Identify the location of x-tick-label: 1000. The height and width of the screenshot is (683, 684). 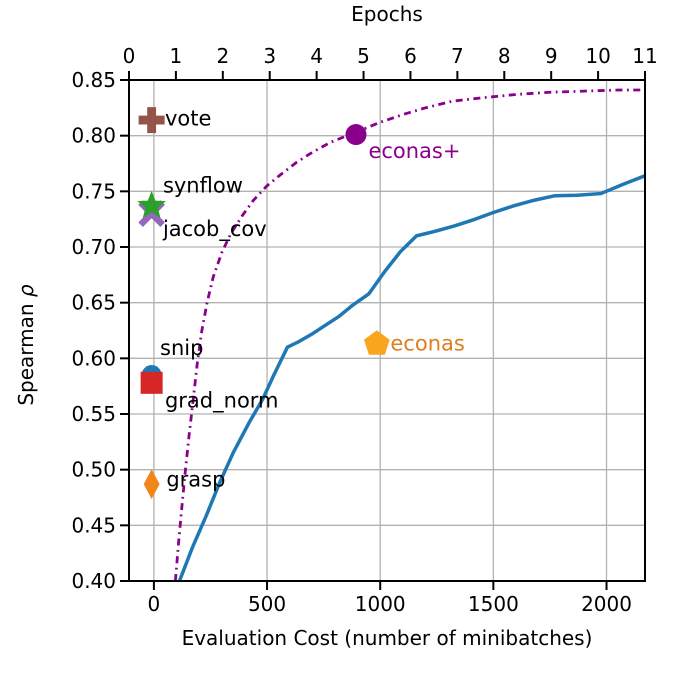
(380, 604).